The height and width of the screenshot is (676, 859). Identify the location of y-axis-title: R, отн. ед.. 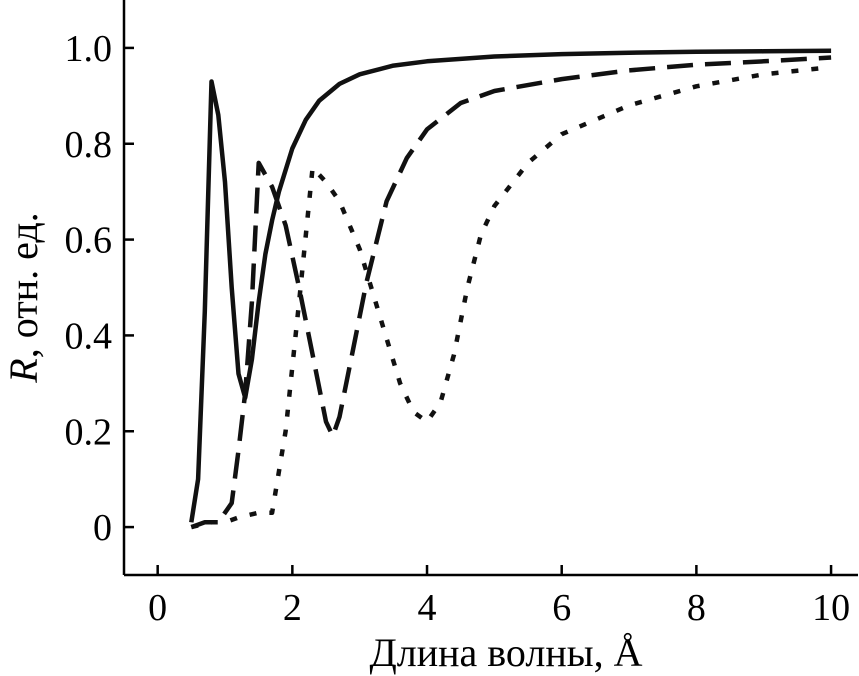
(23, 297).